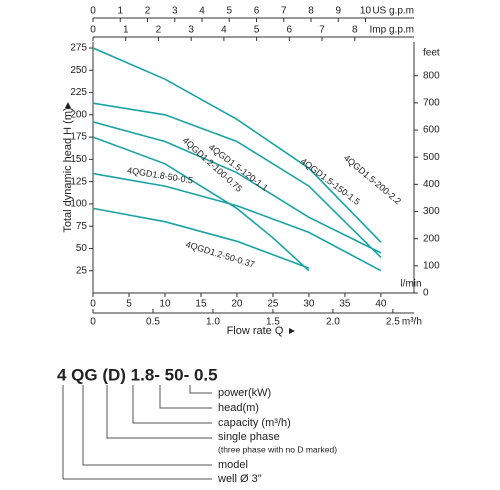  I want to click on y2-tick-label: 0, so click(426, 293).